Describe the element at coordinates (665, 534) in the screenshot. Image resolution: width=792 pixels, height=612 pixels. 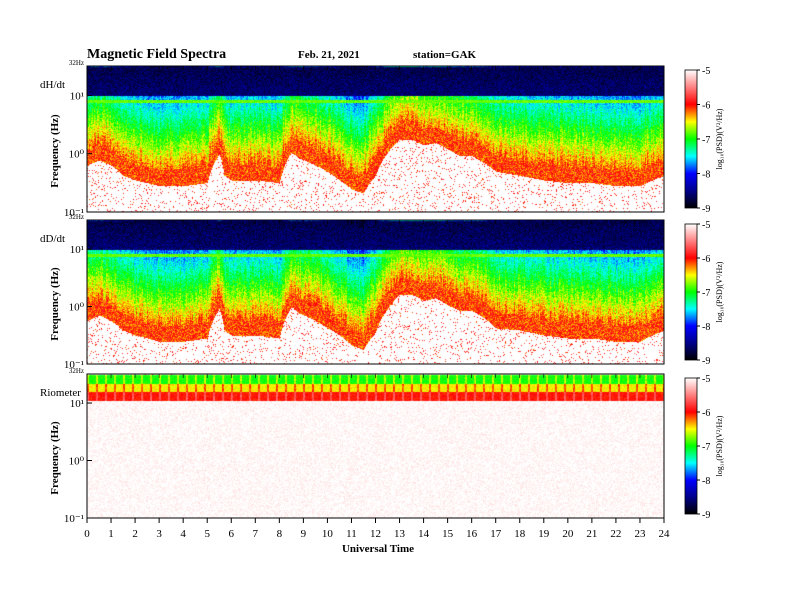
I see `x-tick-label-24: 24` at that location.